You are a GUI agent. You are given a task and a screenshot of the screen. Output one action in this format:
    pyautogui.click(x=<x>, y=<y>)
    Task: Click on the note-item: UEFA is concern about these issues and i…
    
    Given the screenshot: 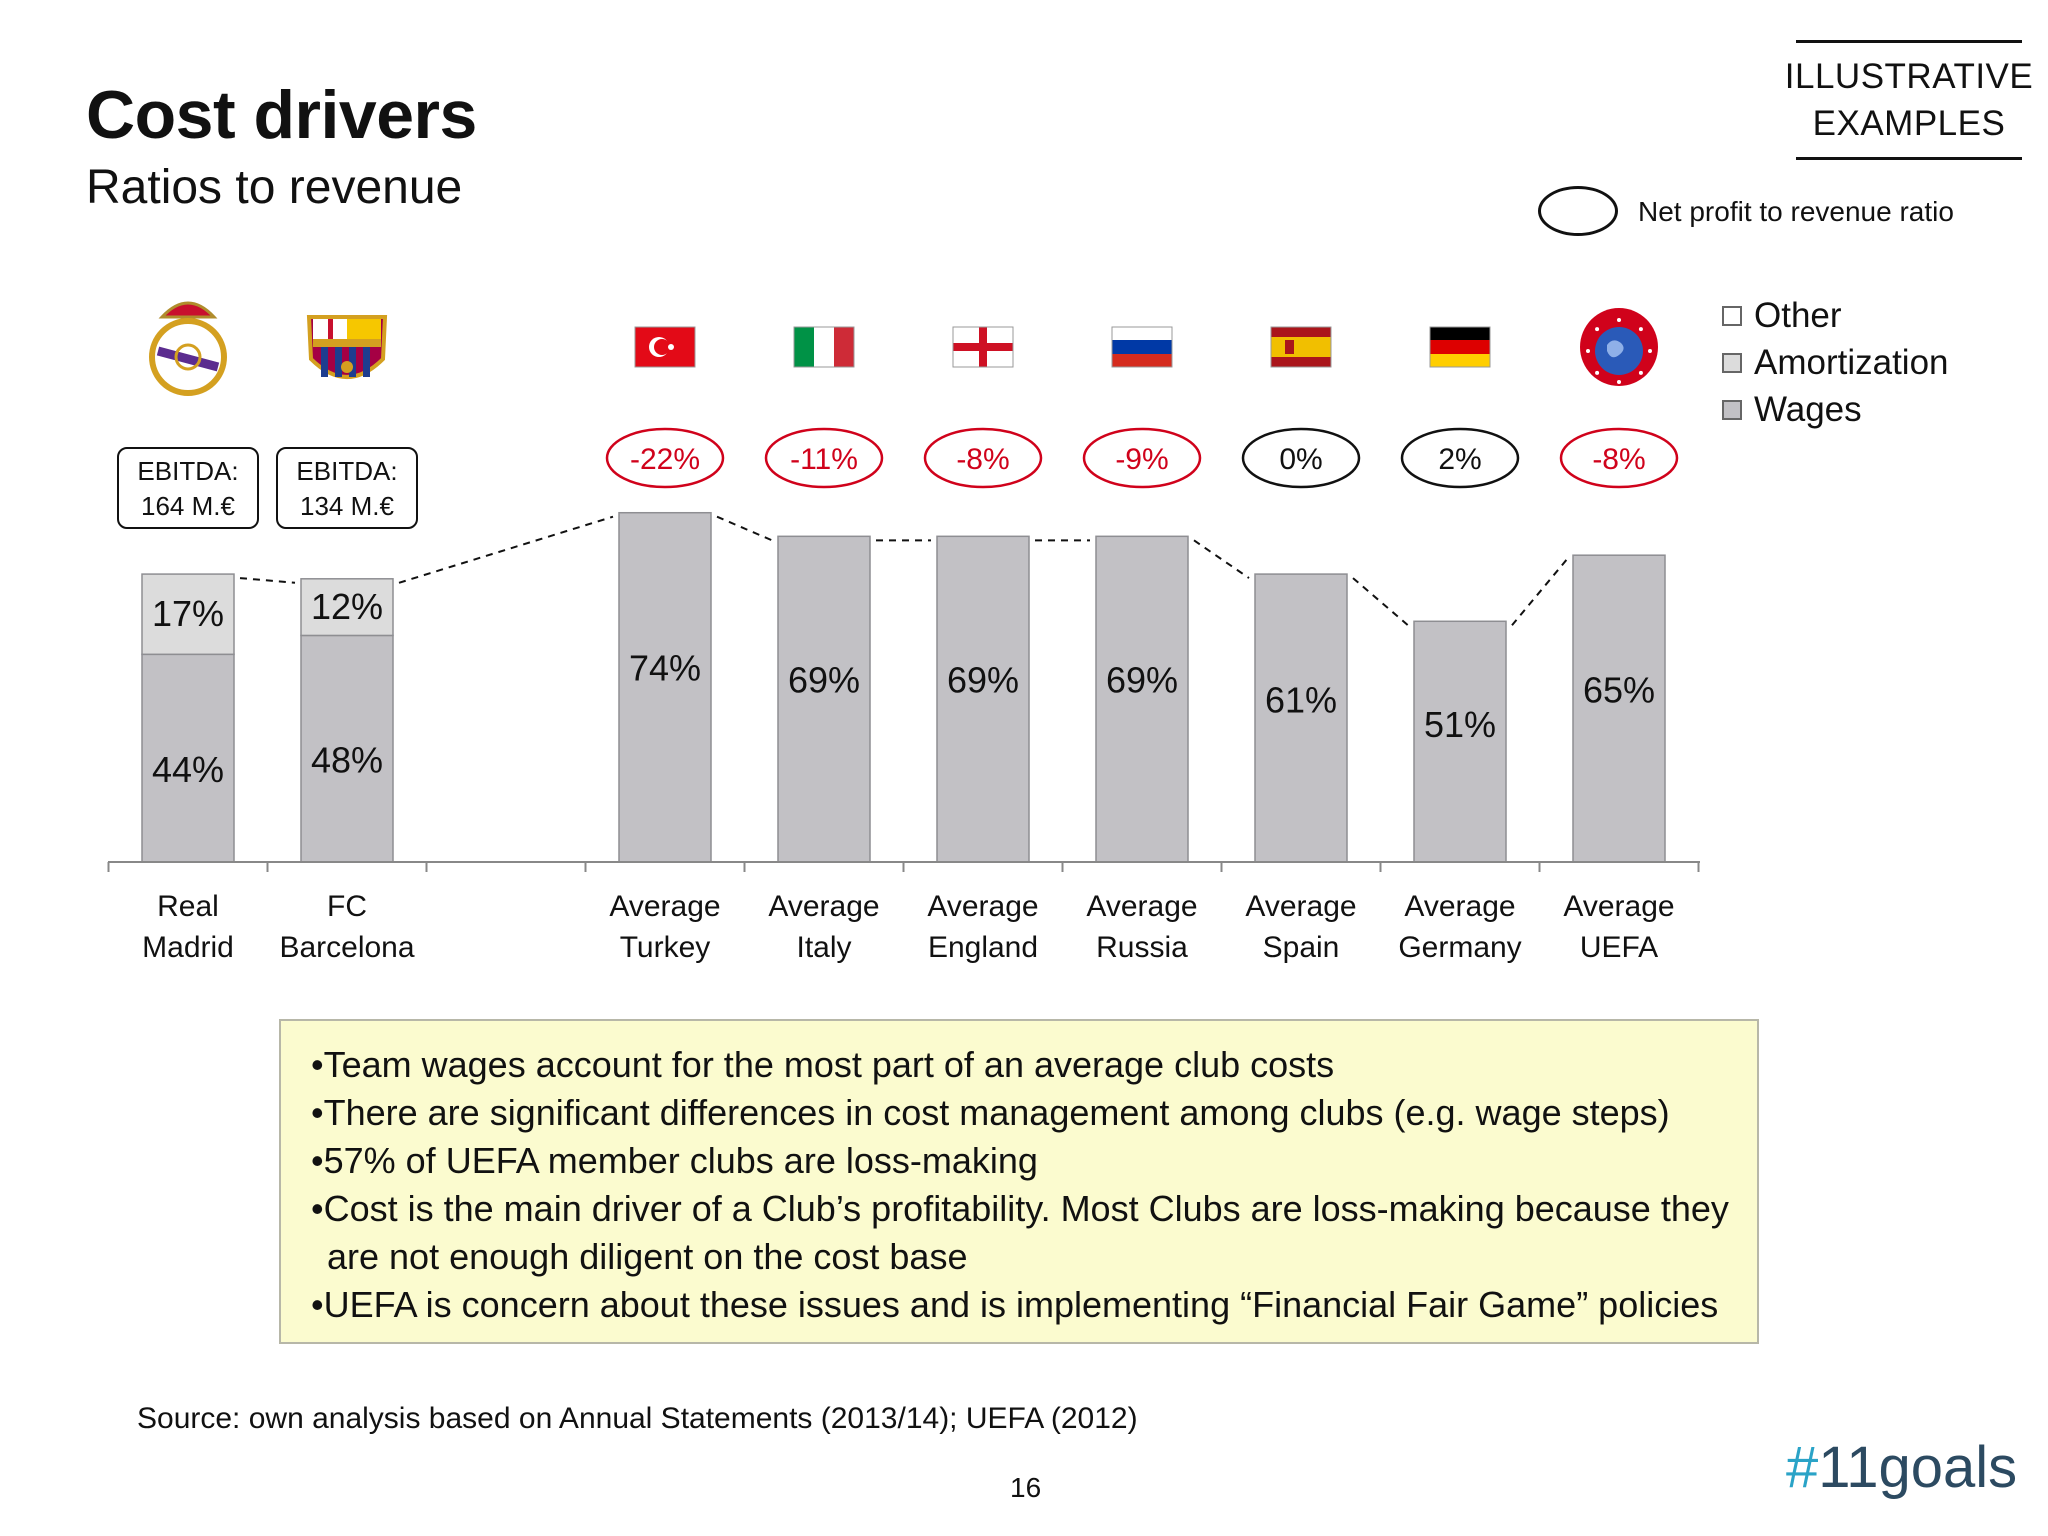 What is the action you would take?
    pyautogui.click(x=1034, y=1305)
    